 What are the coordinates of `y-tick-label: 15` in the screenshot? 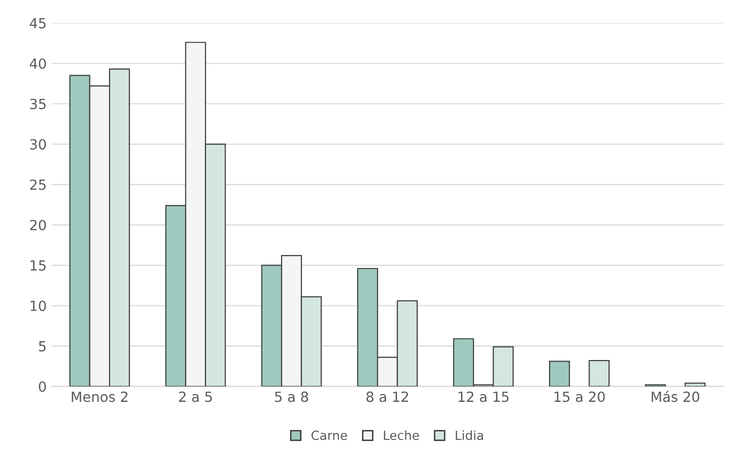 It's located at (38, 265).